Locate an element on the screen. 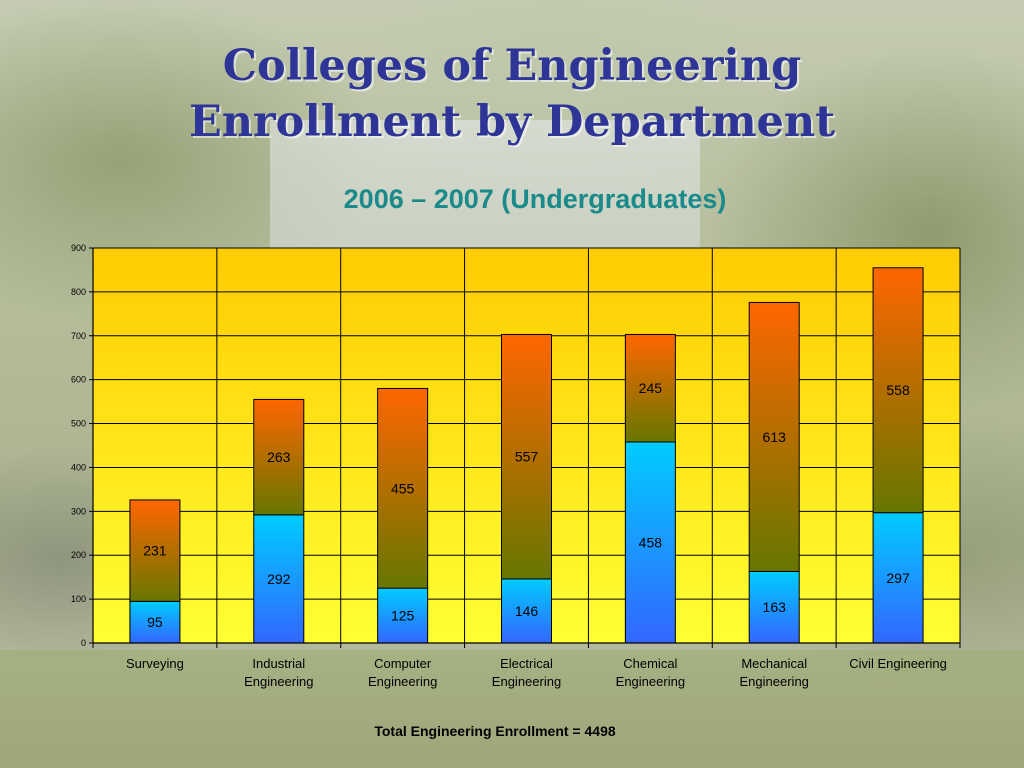 This screenshot has width=1024, height=768. data-label-upper: 455 is located at coordinates (403, 488).